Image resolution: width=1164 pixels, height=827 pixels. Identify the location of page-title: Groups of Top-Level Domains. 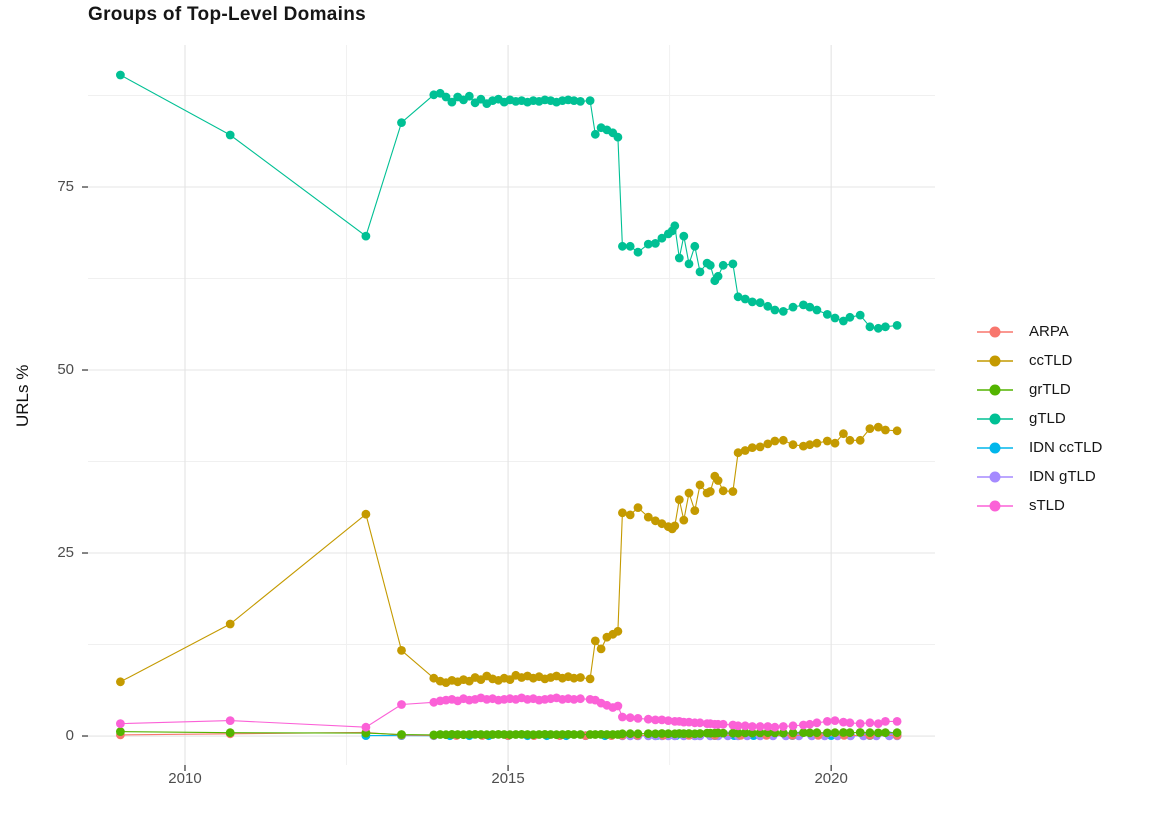
(227, 14).